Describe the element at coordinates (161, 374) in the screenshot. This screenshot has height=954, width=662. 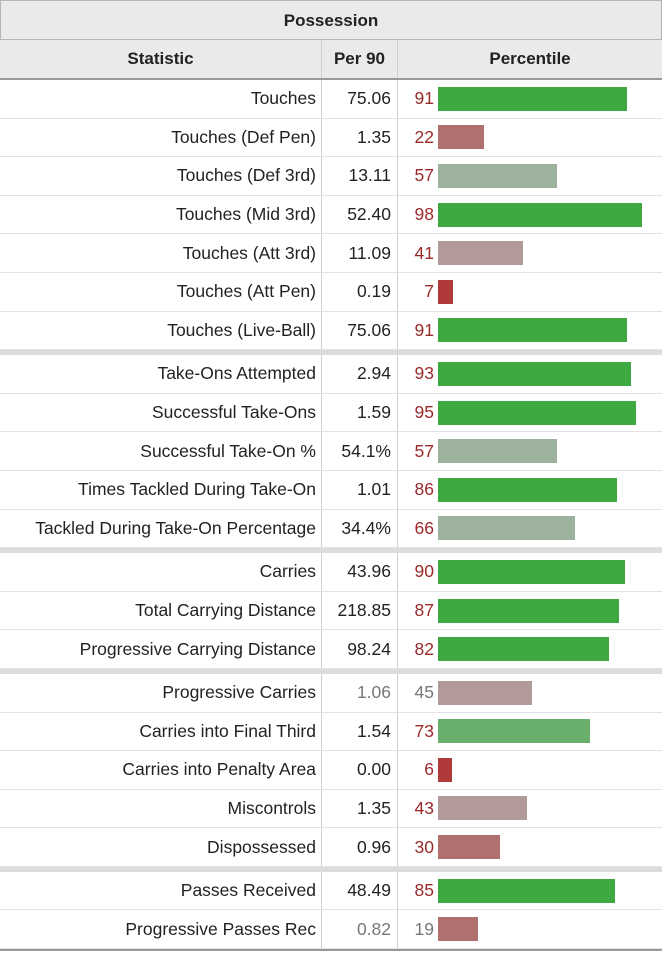
I see `statistic-label: Take-Ons Attempted` at that location.